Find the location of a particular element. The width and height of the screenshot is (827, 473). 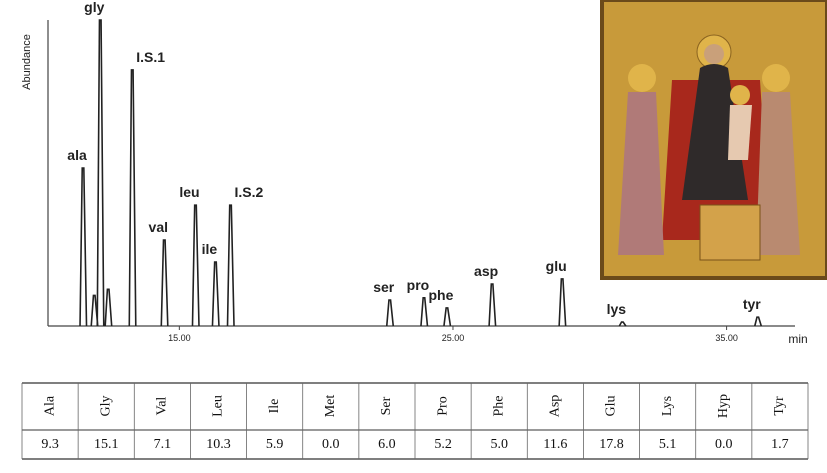

table-header: Hyp is located at coordinates (723, 406).